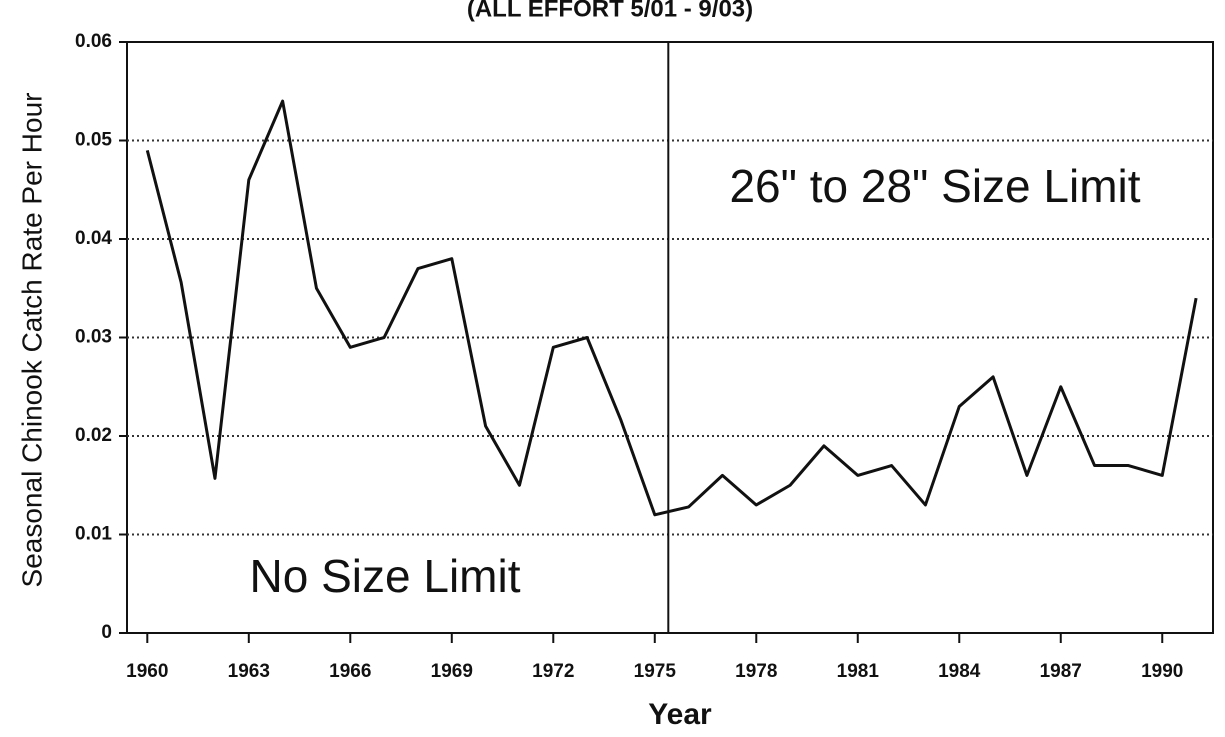 The image size is (1225, 737). I want to click on x-tick-label: 1966, so click(350, 671).